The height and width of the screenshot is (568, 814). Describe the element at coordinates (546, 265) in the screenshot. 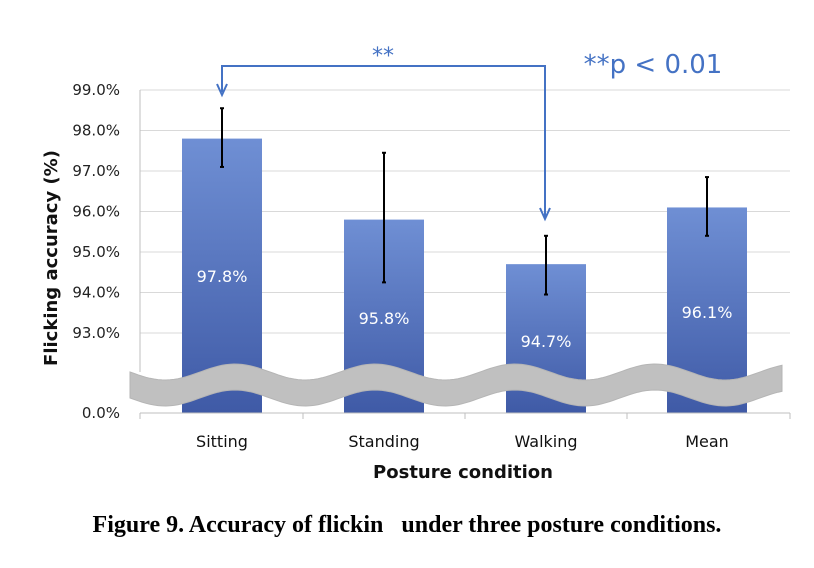

I see `error-bar-walking` at that location.